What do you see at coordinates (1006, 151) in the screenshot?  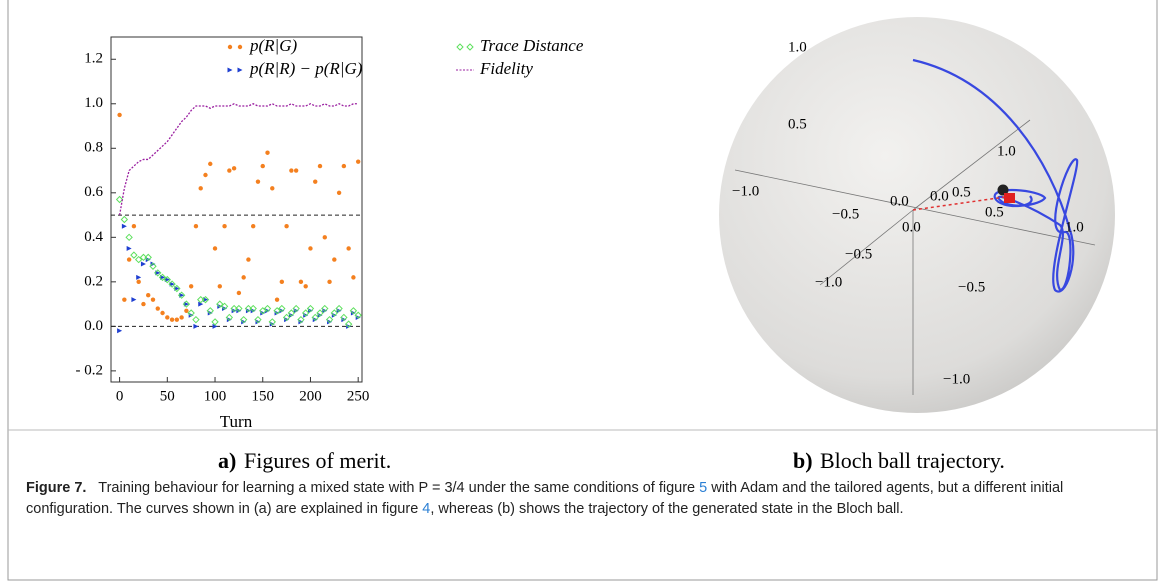 I see `bloch-tick-label: 1.0` at bounding box center [1006, 151].